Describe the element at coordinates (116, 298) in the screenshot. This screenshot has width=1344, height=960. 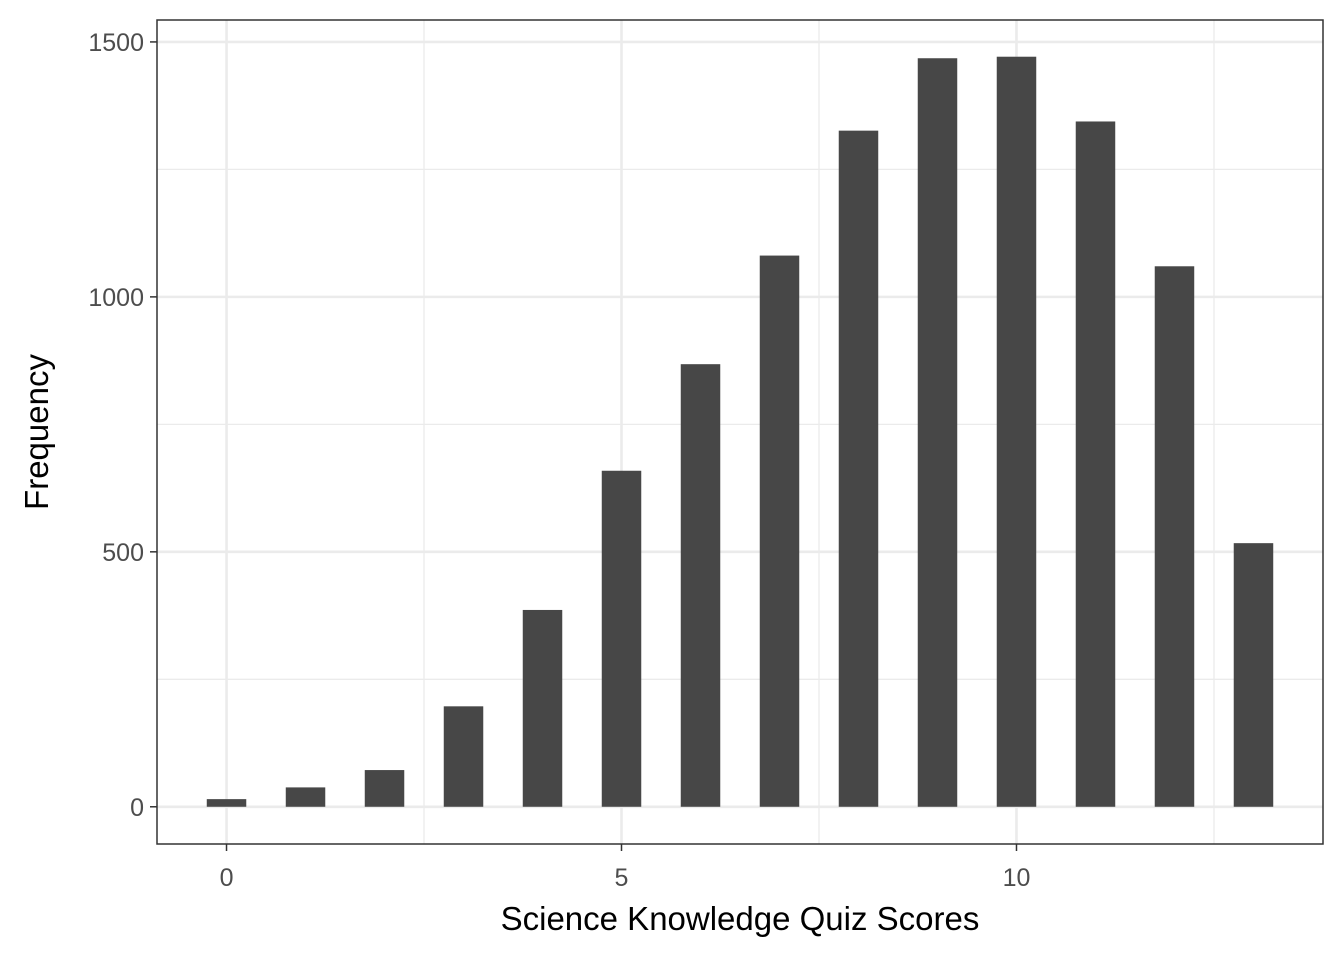
I see `y-tick-label: 1000` at that location.